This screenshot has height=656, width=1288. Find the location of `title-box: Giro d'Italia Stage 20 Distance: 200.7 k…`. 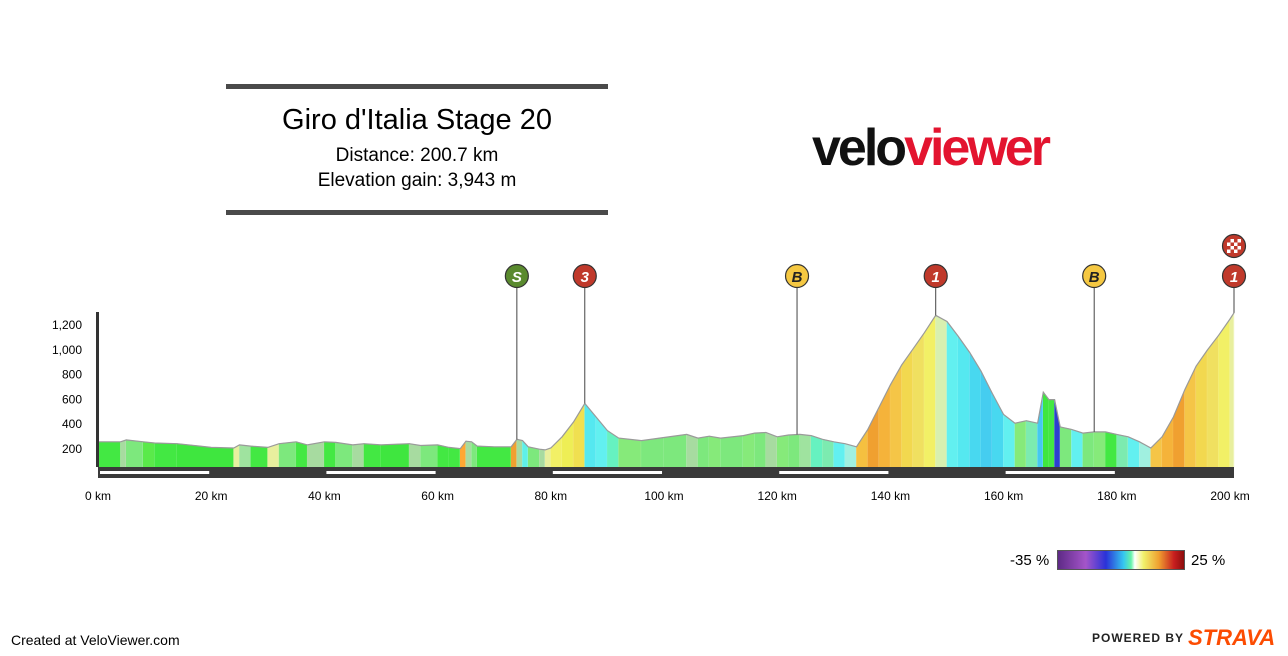

title-box: Giro d'Italia Stage 20 Distance: 200.7 k… is located at coordinates (417, 150).